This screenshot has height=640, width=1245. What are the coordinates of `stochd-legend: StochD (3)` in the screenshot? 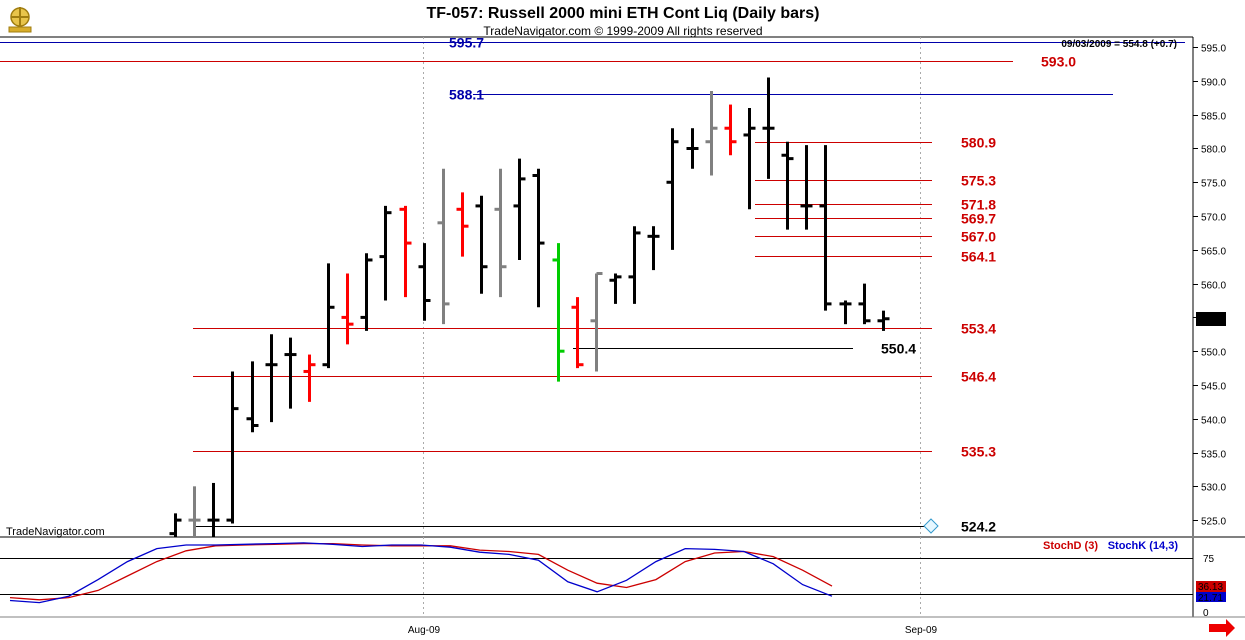 It's located at (1070, 546).